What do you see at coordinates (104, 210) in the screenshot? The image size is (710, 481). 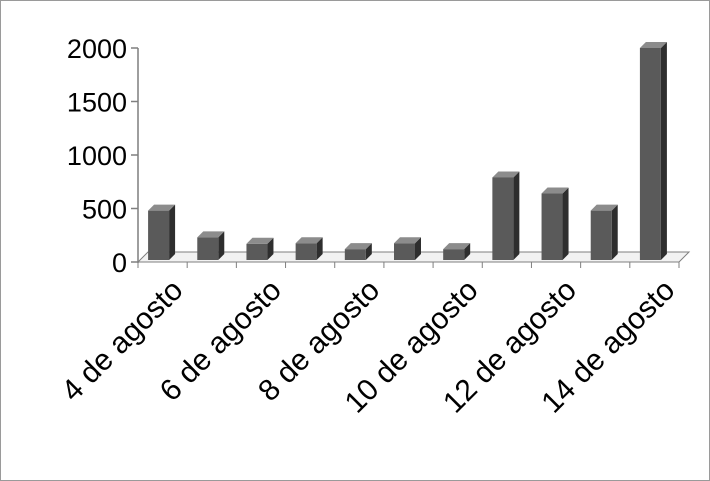 I see `y-tick-label: 500` at bounding box center [104, 210].